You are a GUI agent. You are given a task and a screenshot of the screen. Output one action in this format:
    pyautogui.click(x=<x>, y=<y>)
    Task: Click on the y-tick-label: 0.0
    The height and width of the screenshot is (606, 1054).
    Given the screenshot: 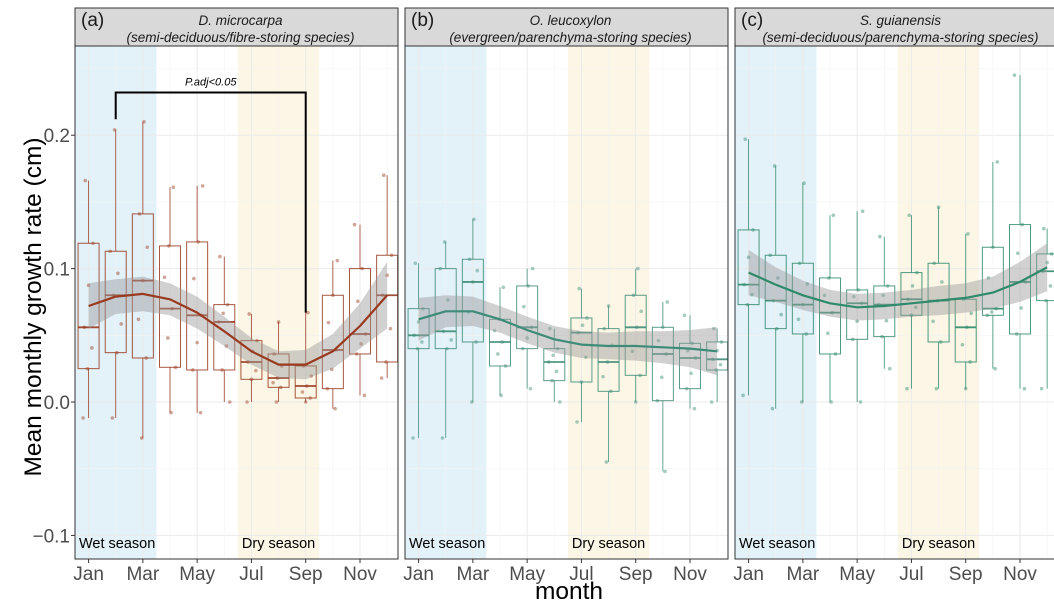 What is the action you would take?
    pyautogui.click(x=57, y=403)
    